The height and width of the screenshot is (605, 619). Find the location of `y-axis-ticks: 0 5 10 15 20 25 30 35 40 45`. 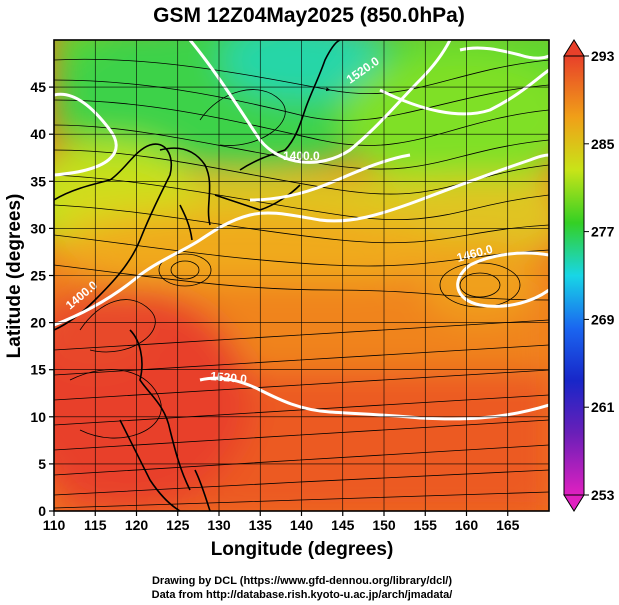

y-axis-ticks: 0 5 10 15 20 25 30 35 40 45 is located at coordinates (42, 299).